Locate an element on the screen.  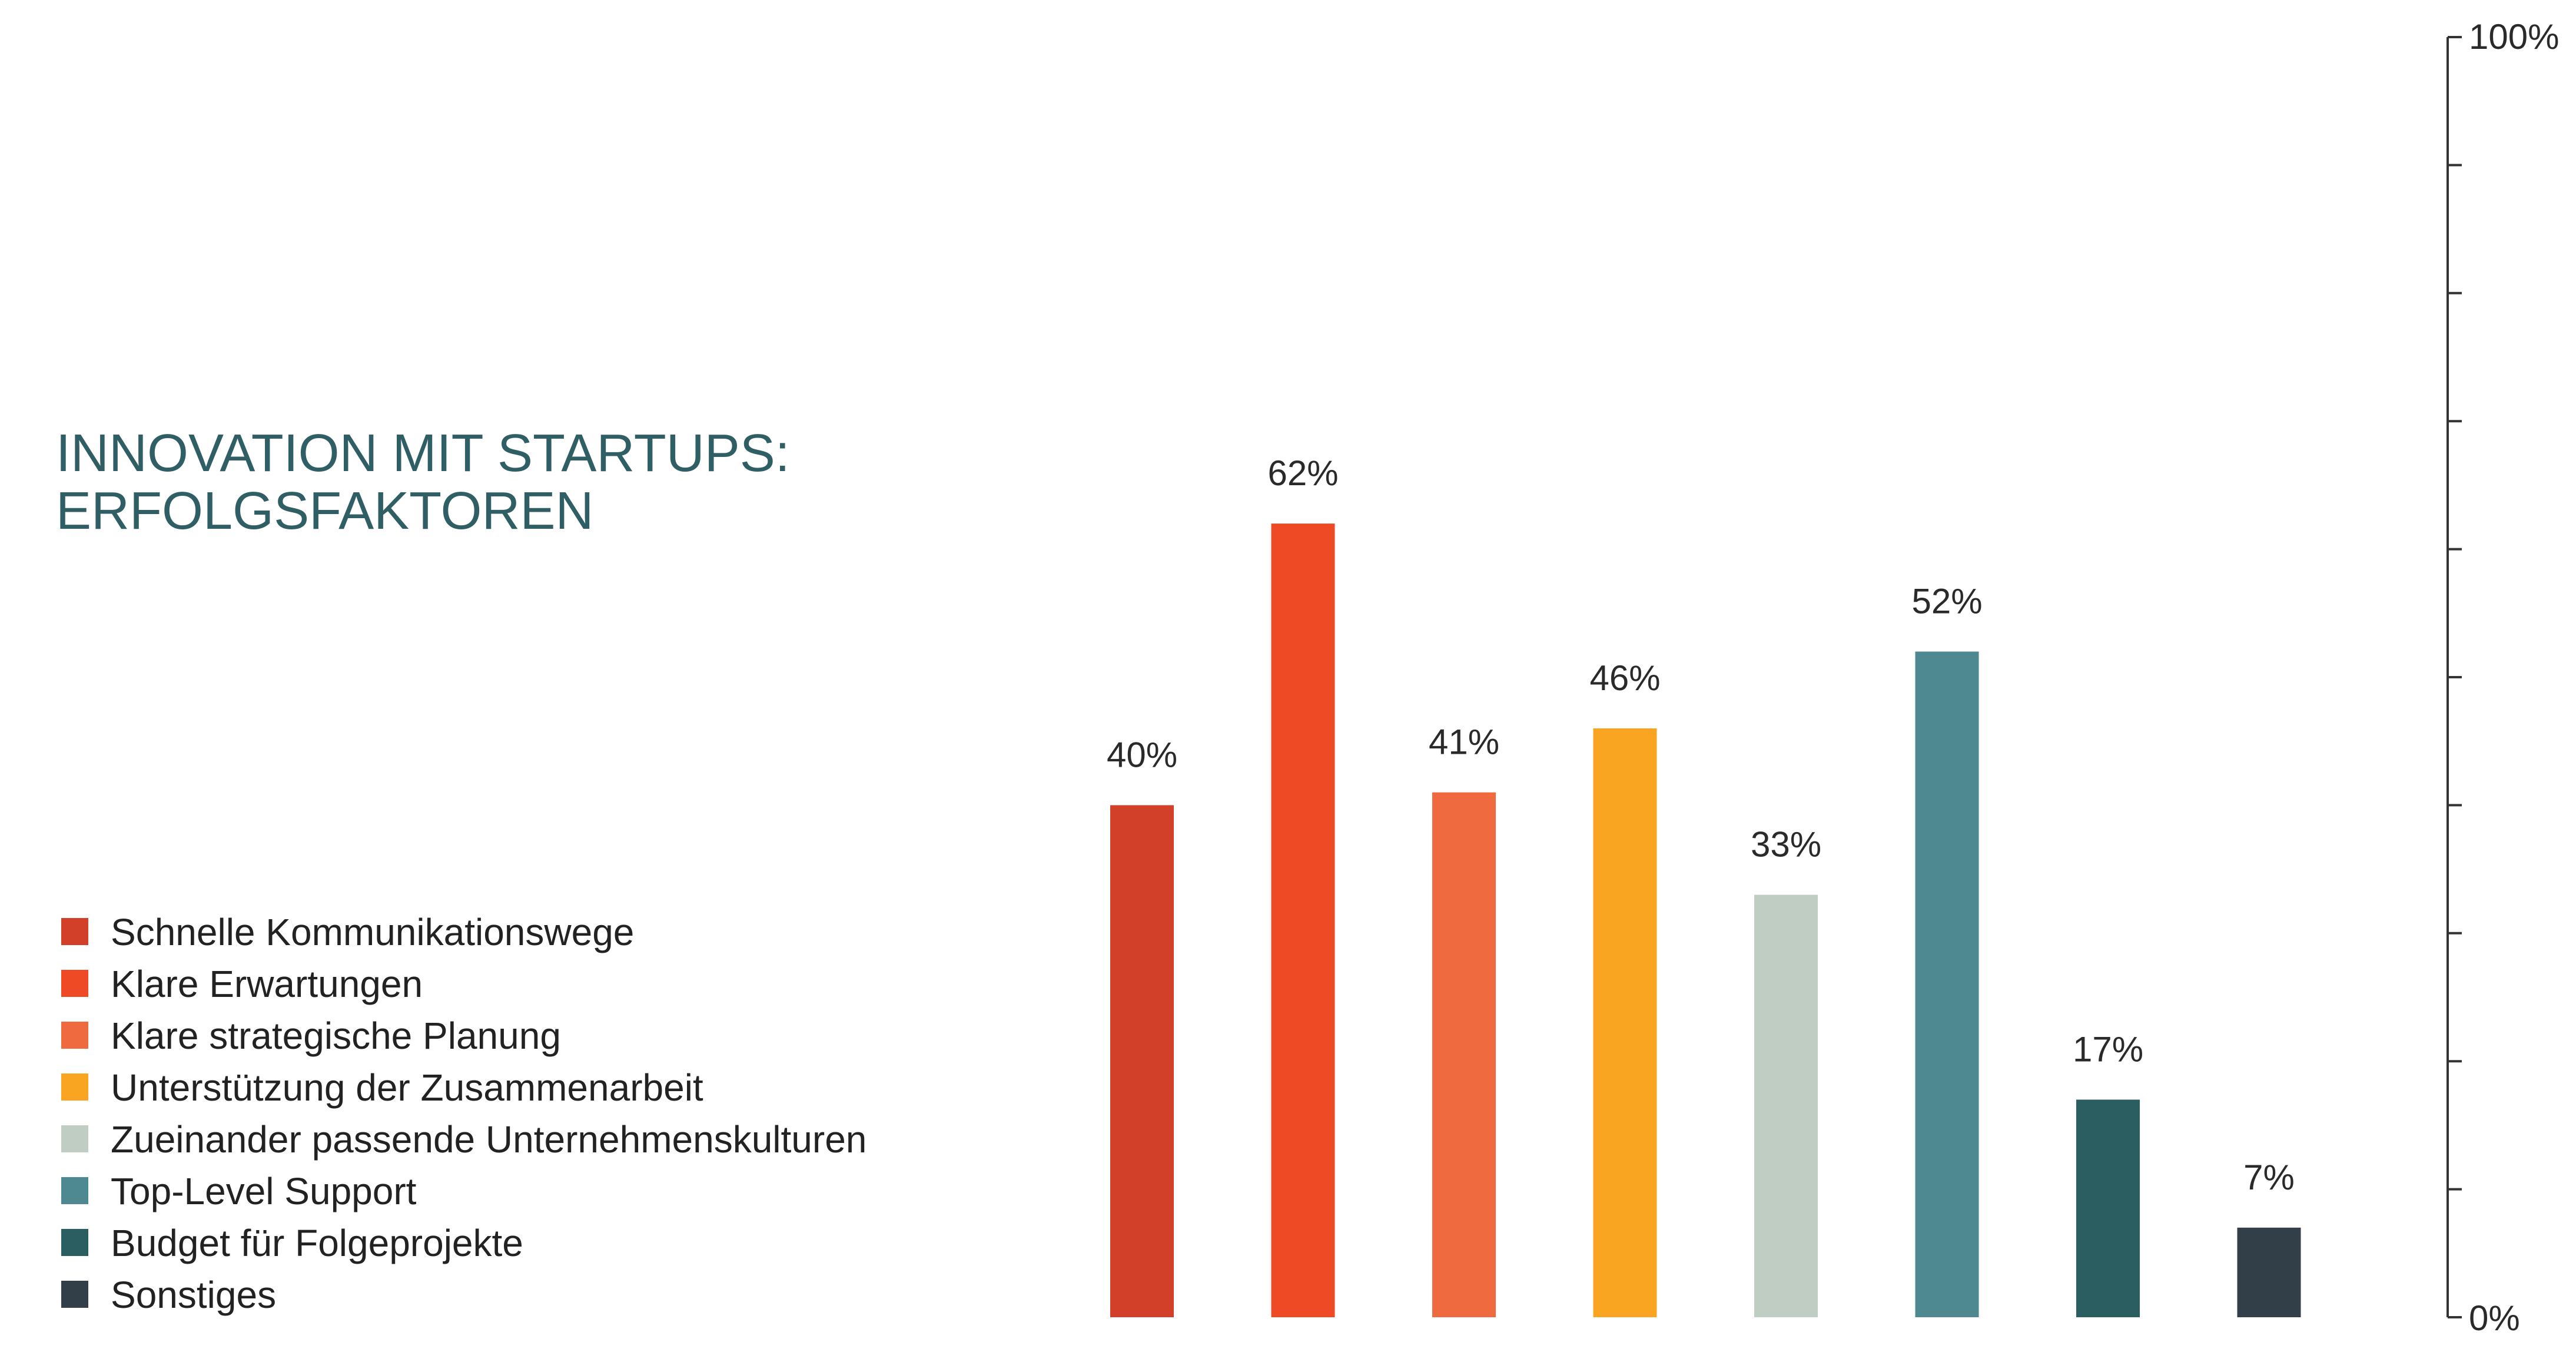
y-axis: 100% 0% is located at coordinates (2502, 678).